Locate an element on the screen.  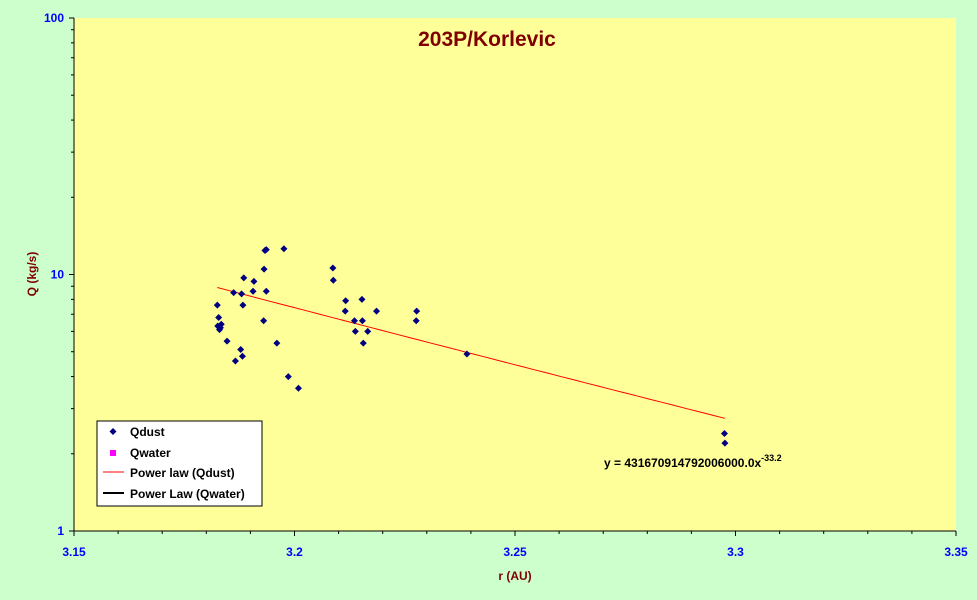
x-axis-title: r (AU) is located at coordinates (514, 576).